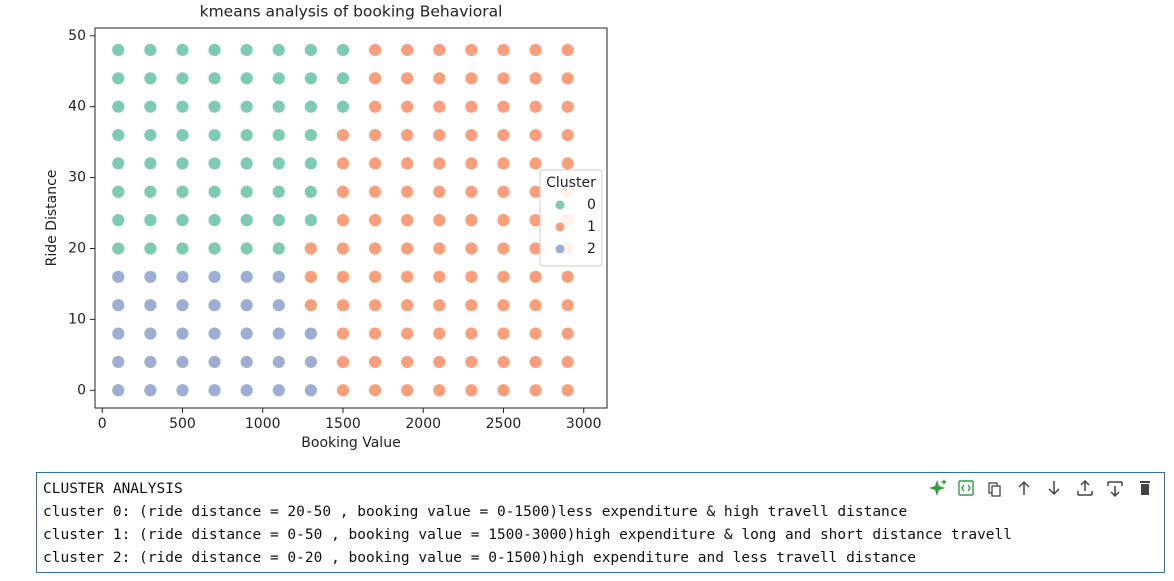 This screenshot has width=1174, height=581. Describe the element at coordinates (77, 107) in the screenshot. I see `y-tick-label: 40` at that location.